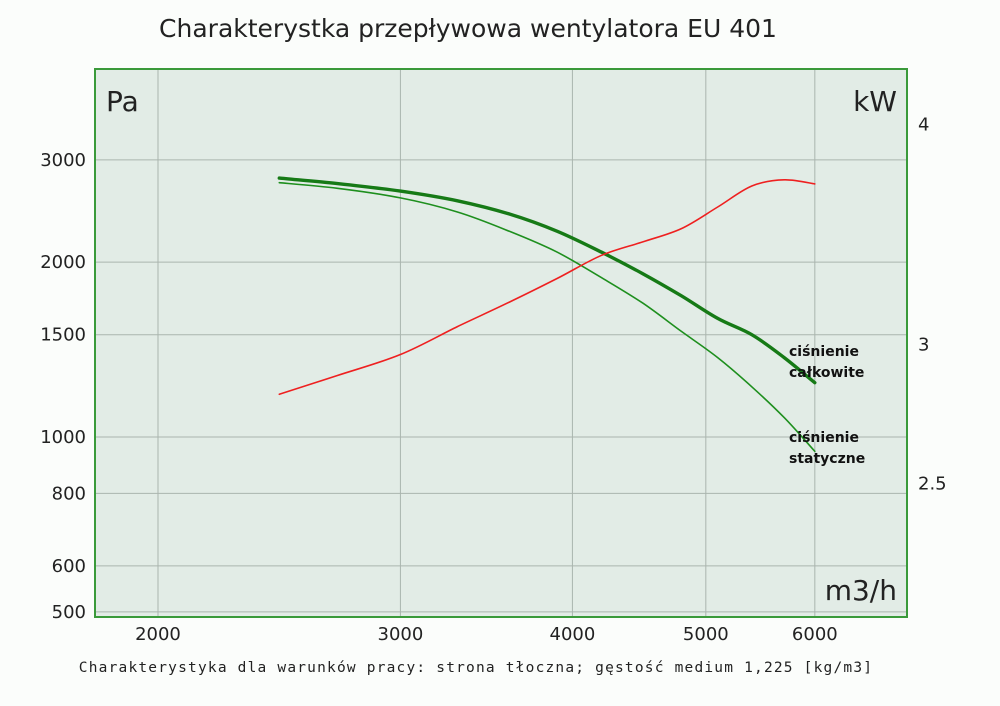 The height and width of the screenshot is (706, 1000). What do you see at coordinates (486, 634) in the screenshot?
I see `x-axis-ticks: 2000 3000 4000 5000 6000` at bounding box center [486, 634].